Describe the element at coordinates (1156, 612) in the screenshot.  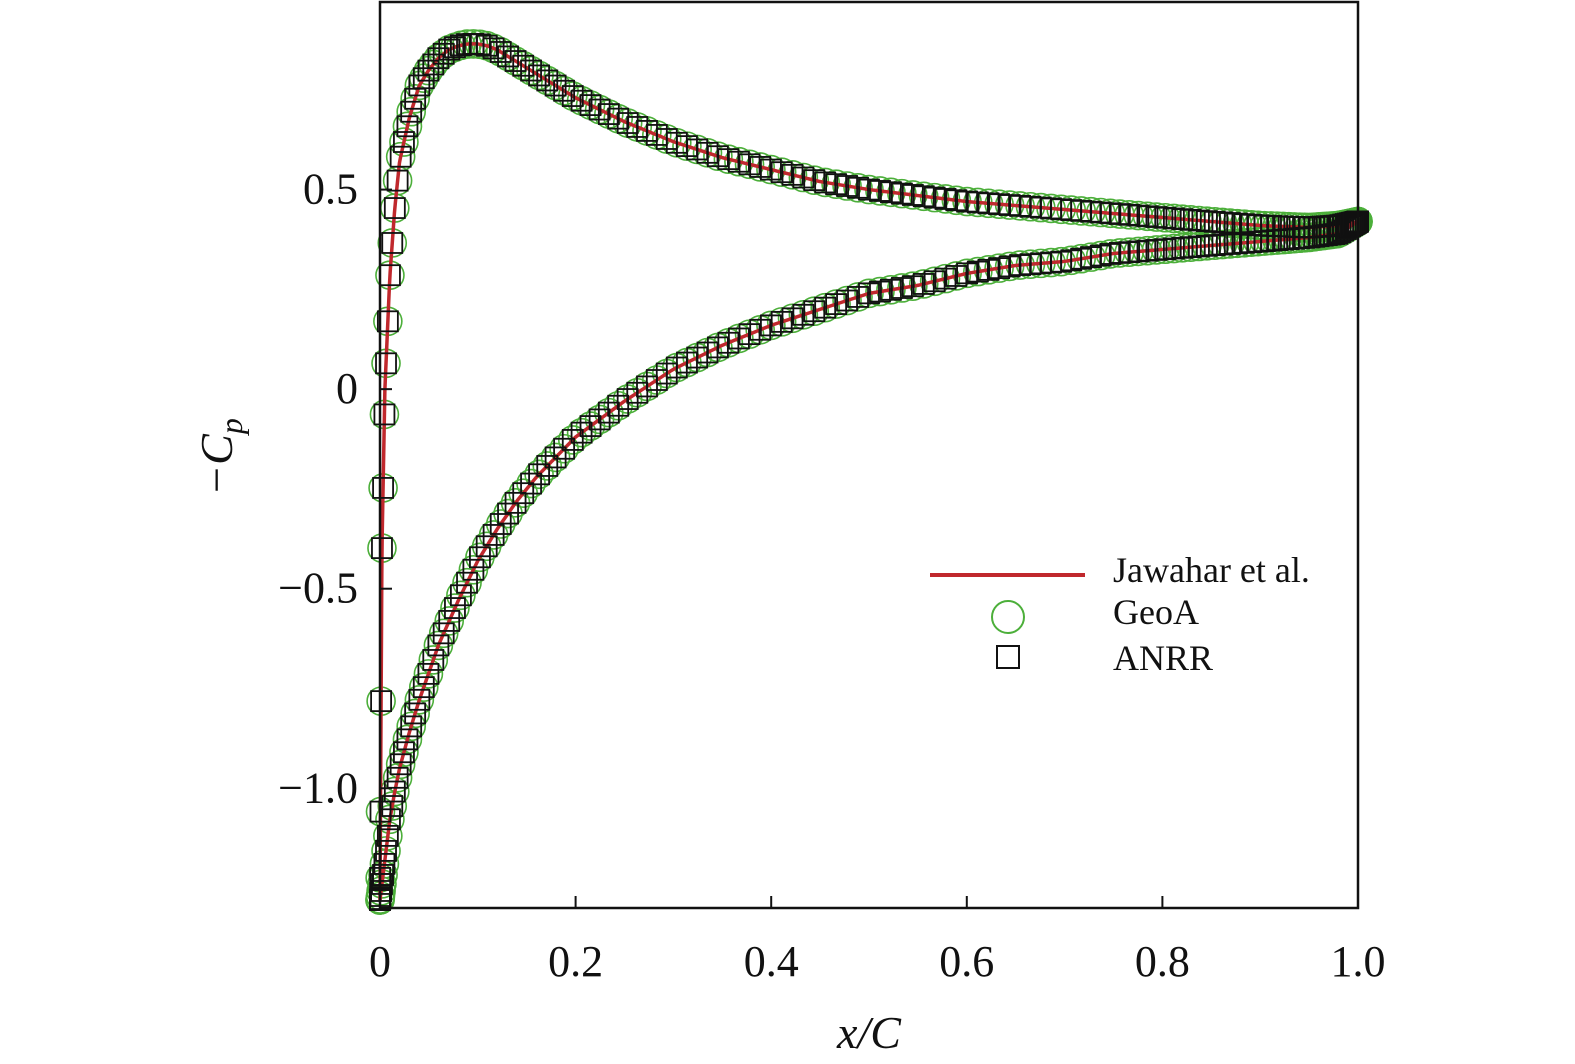
I see `legend-label-geoa: GeoA` at that location.